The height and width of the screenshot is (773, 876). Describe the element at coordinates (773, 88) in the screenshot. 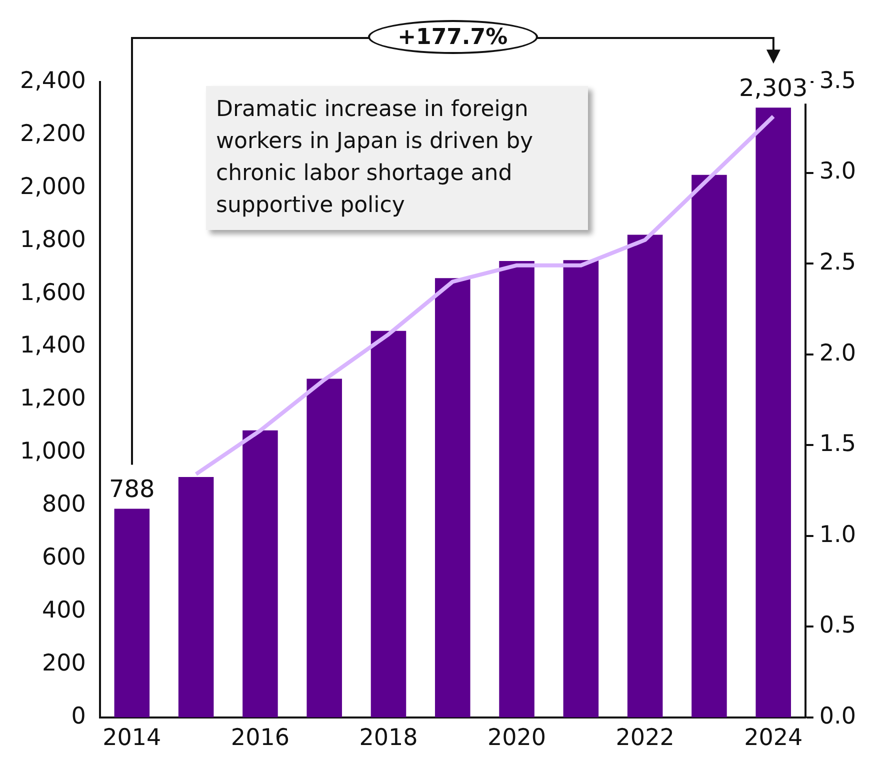

I see `data-label: 2,303` at that location.